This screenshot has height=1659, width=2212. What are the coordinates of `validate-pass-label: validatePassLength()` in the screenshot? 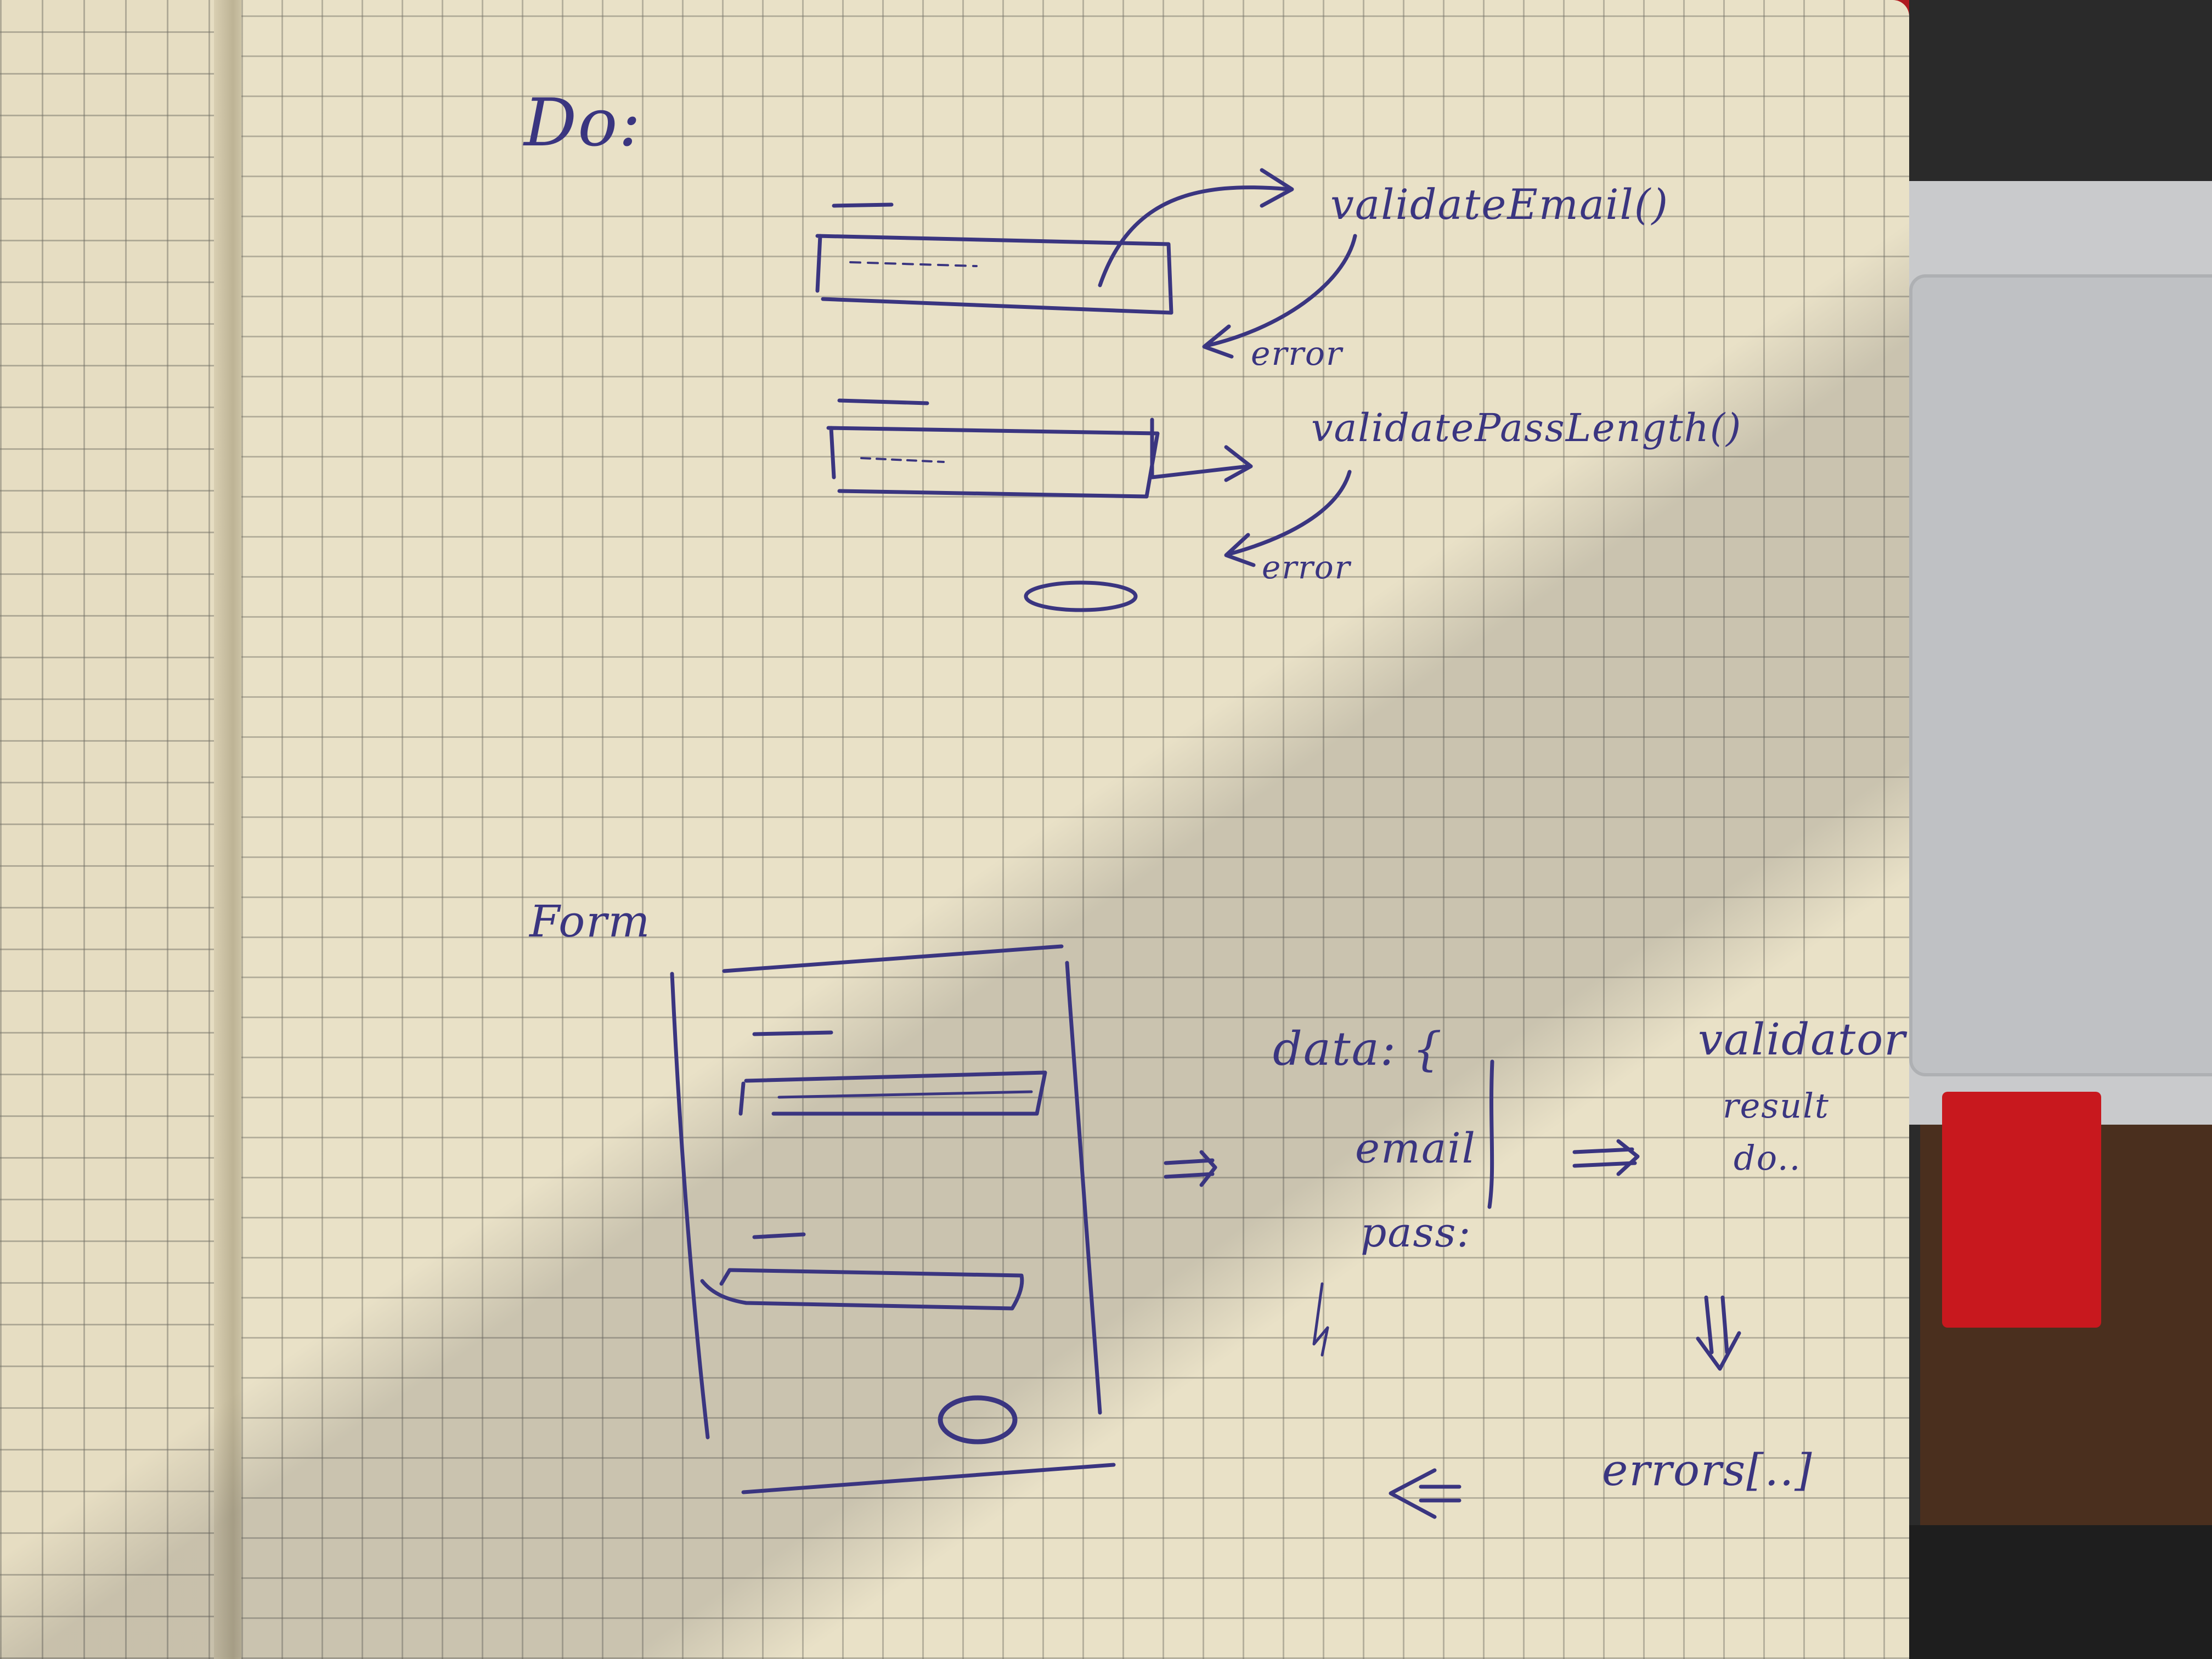 It's located at (1527, 428).